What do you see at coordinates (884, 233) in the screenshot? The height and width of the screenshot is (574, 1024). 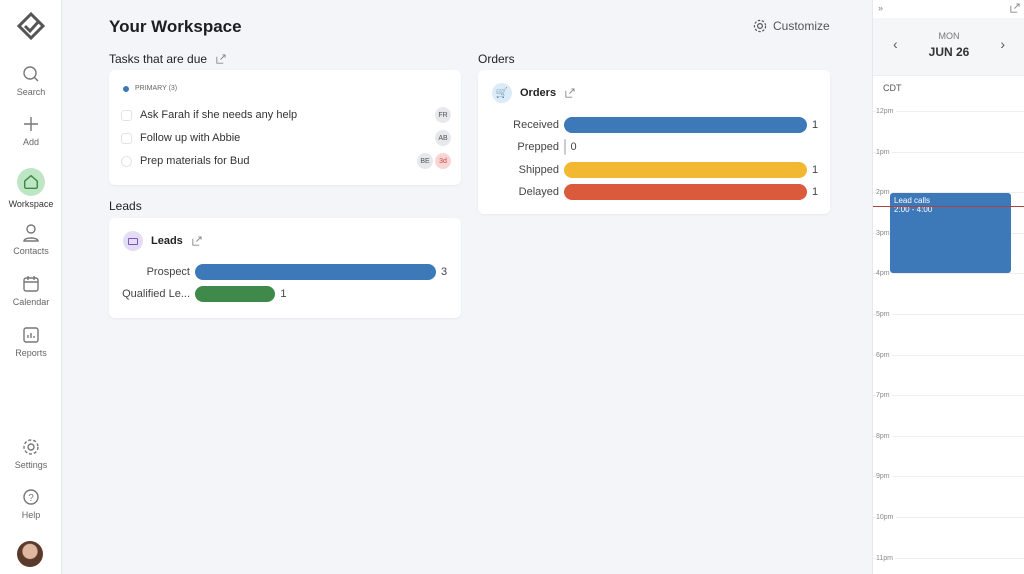 I see `hour-label: 3pm` at bounding box center [884, 233].